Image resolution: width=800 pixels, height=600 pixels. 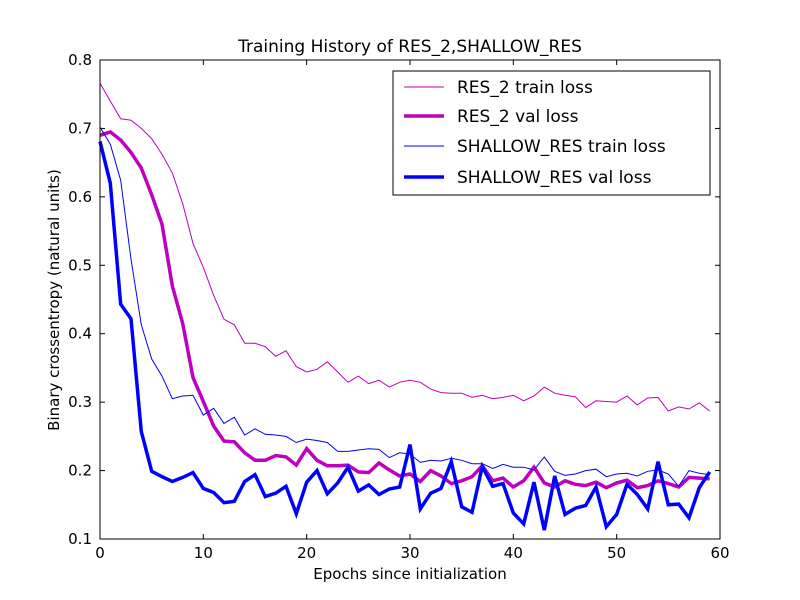 What do you see at coordinates (100, 553) in the screenshot?
I see `x-tick-label: 0` at bounding box center [100, 553].